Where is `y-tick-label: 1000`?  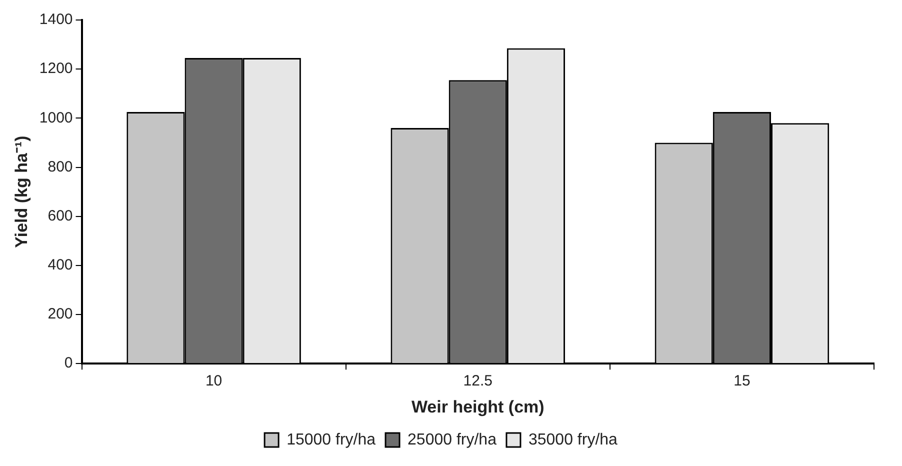
y-tick-label: 1000 is located at coordinates (56, 117).